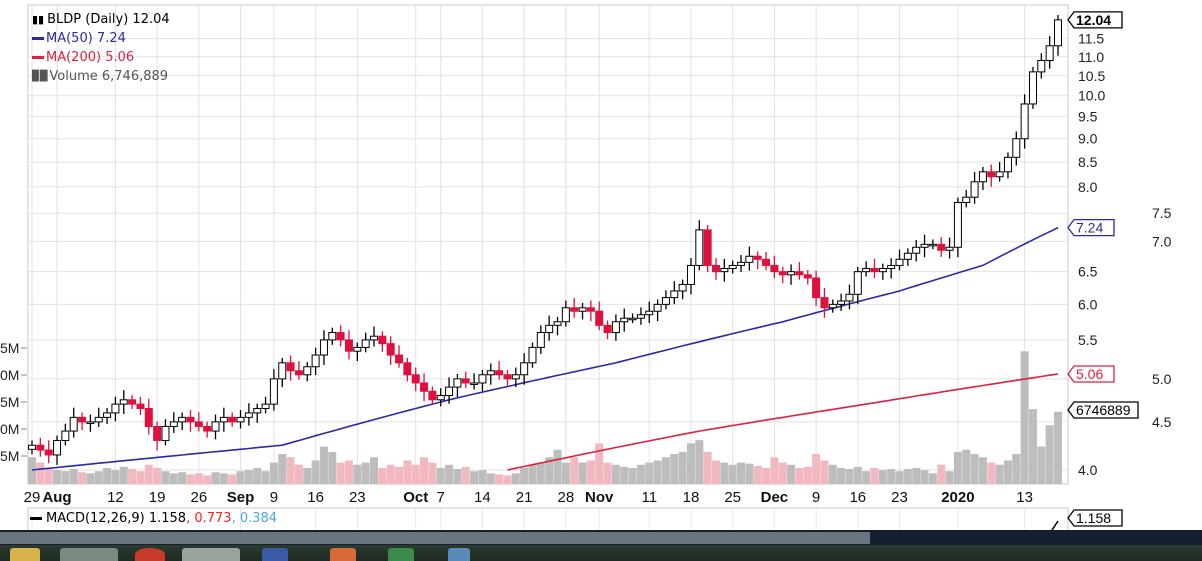 This screenshot has width=1202, height=561. I want to click on excel-taskbar-icon, so click(401, 554).